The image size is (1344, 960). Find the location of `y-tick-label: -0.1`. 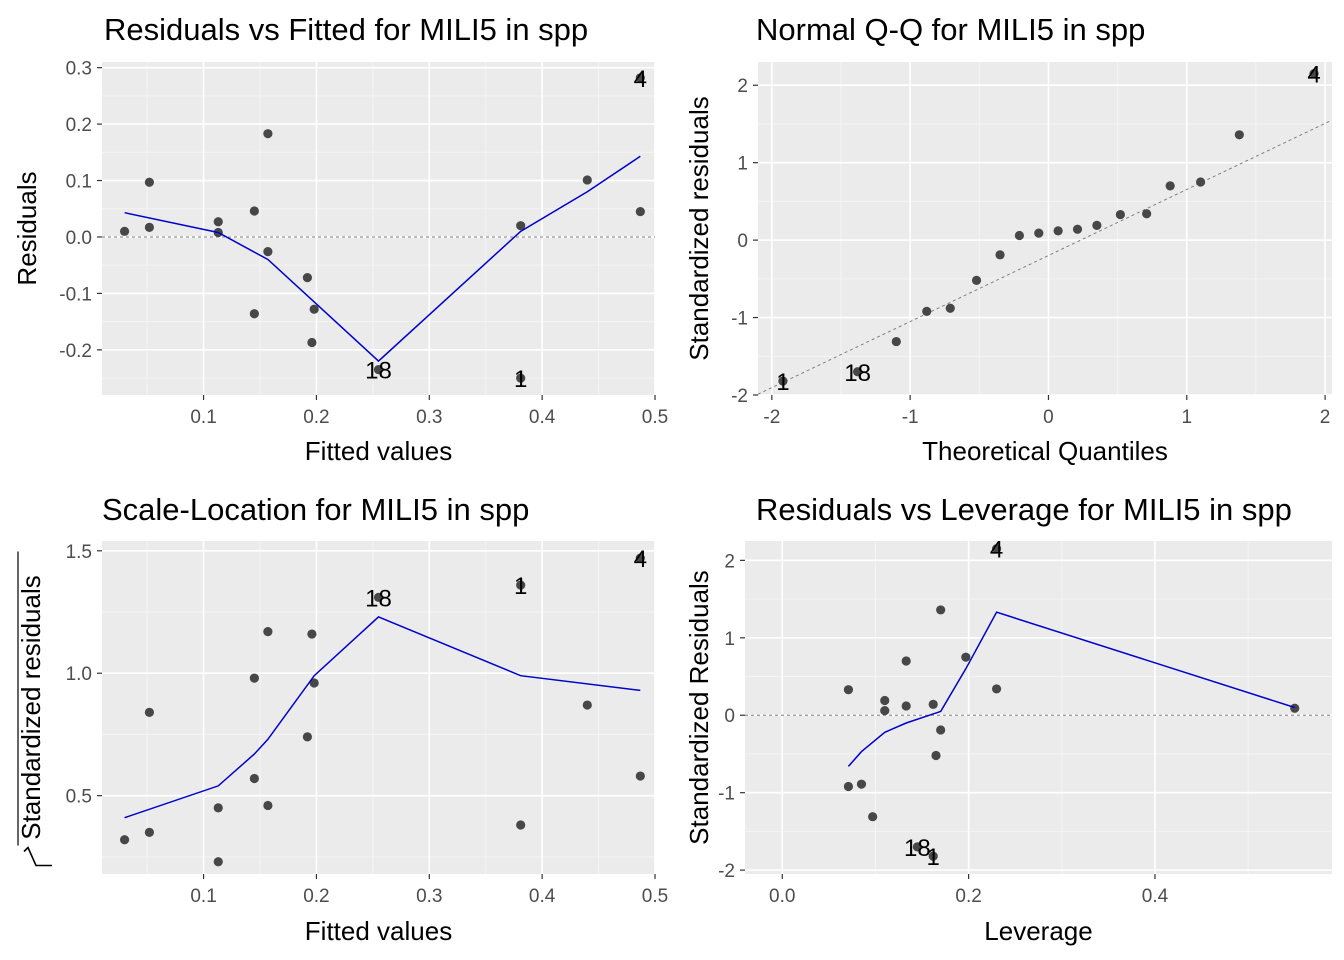

y-tick-label: -0.1 is located at coordinates (75, 294).